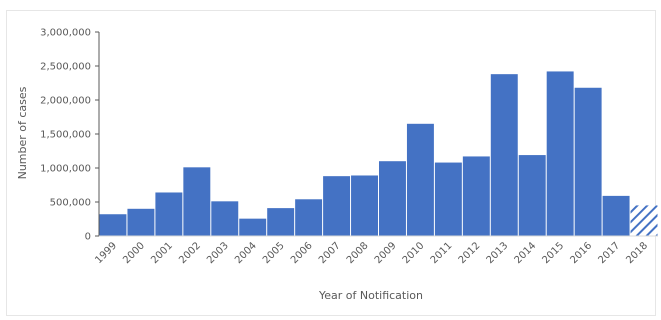  Describe the element at coordinates (644, 220) in the screenshot. I see `bar-2018` at that location.